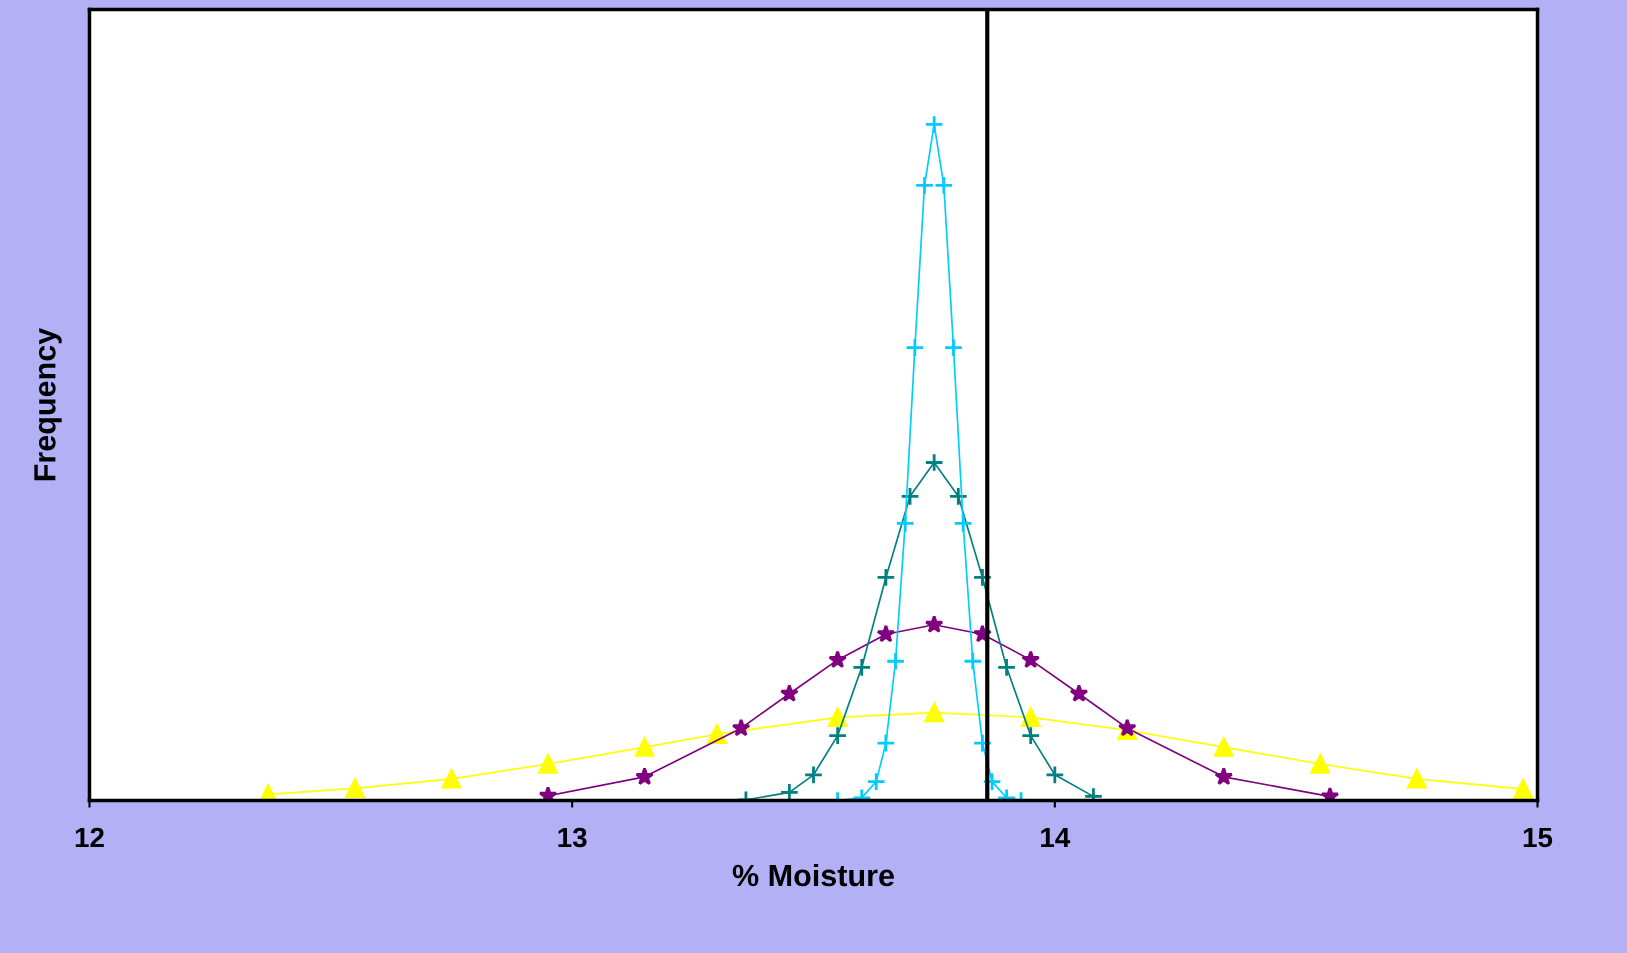 This screenshot has width=1627, height=953. Describe the element at coordinates (1538, 837) in the screenshot. I see `x-tick-label: 15` at that location.